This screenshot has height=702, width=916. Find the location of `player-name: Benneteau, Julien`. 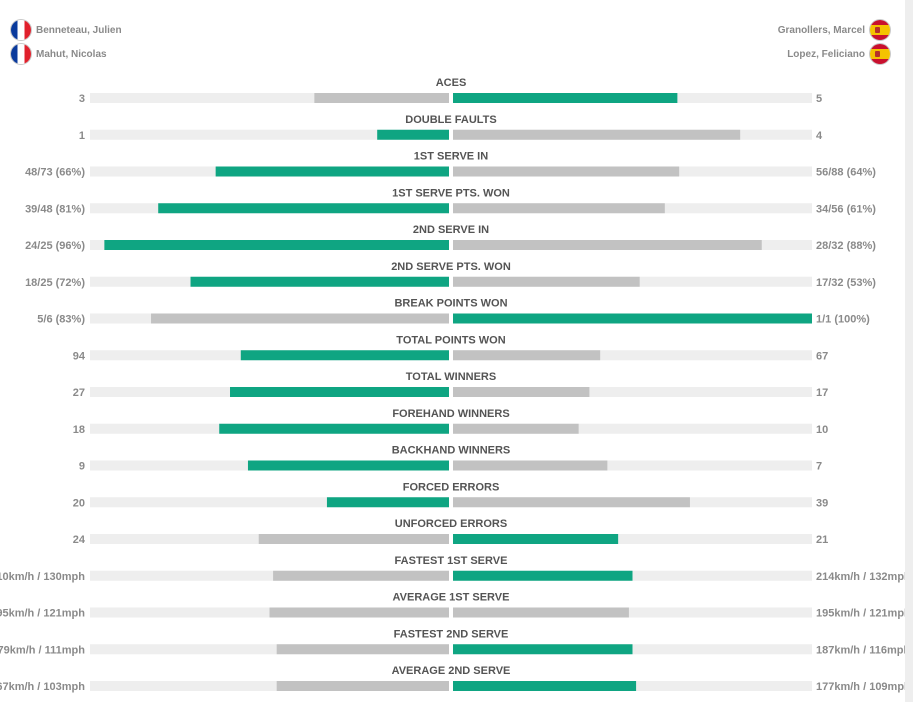

player-name: Benneteau, Julien is located at coordinates (79, 30).